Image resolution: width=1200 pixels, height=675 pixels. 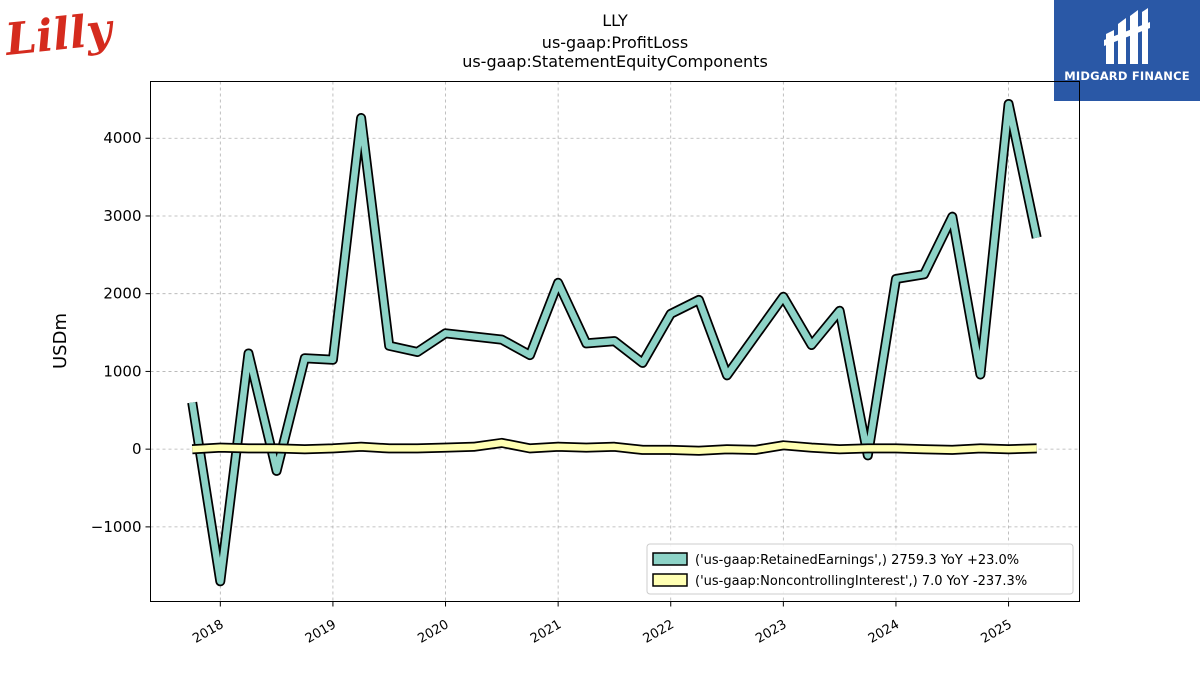 I want to click on legend-box, so click(x=860, y=569).